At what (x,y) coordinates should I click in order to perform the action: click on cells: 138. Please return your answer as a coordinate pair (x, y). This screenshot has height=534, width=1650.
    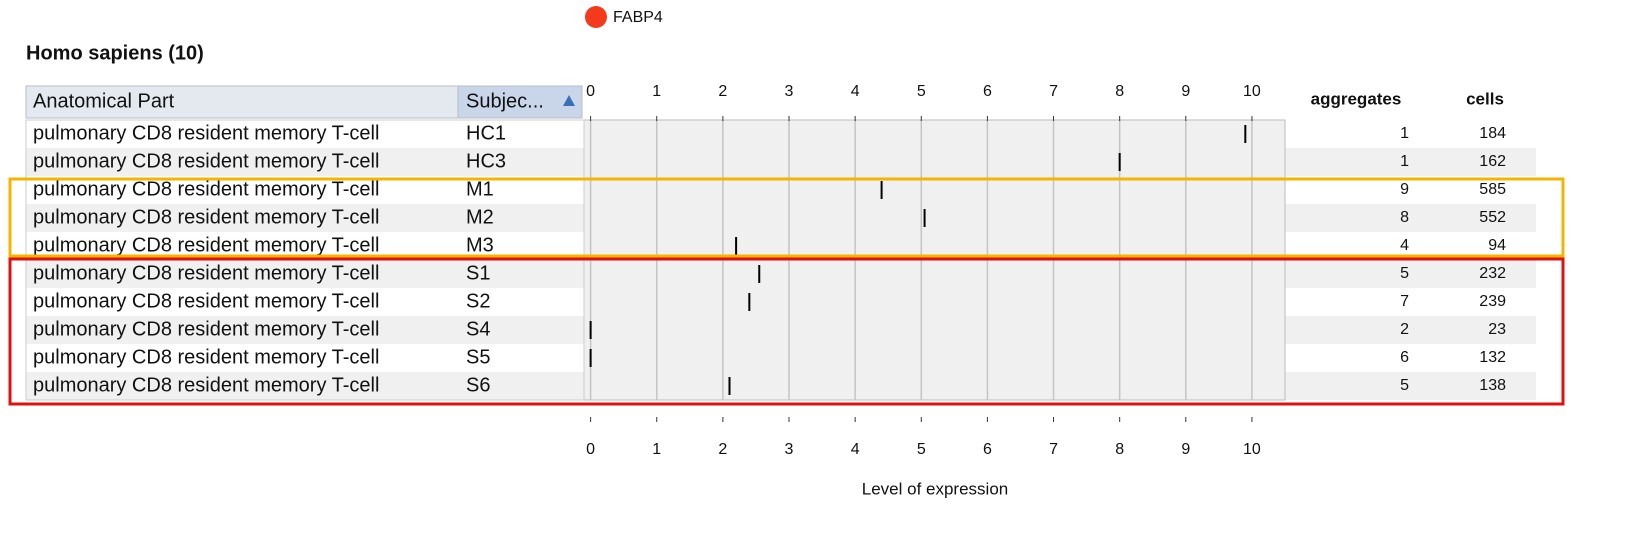
    Looking at the image, I should click on (1492, 385).